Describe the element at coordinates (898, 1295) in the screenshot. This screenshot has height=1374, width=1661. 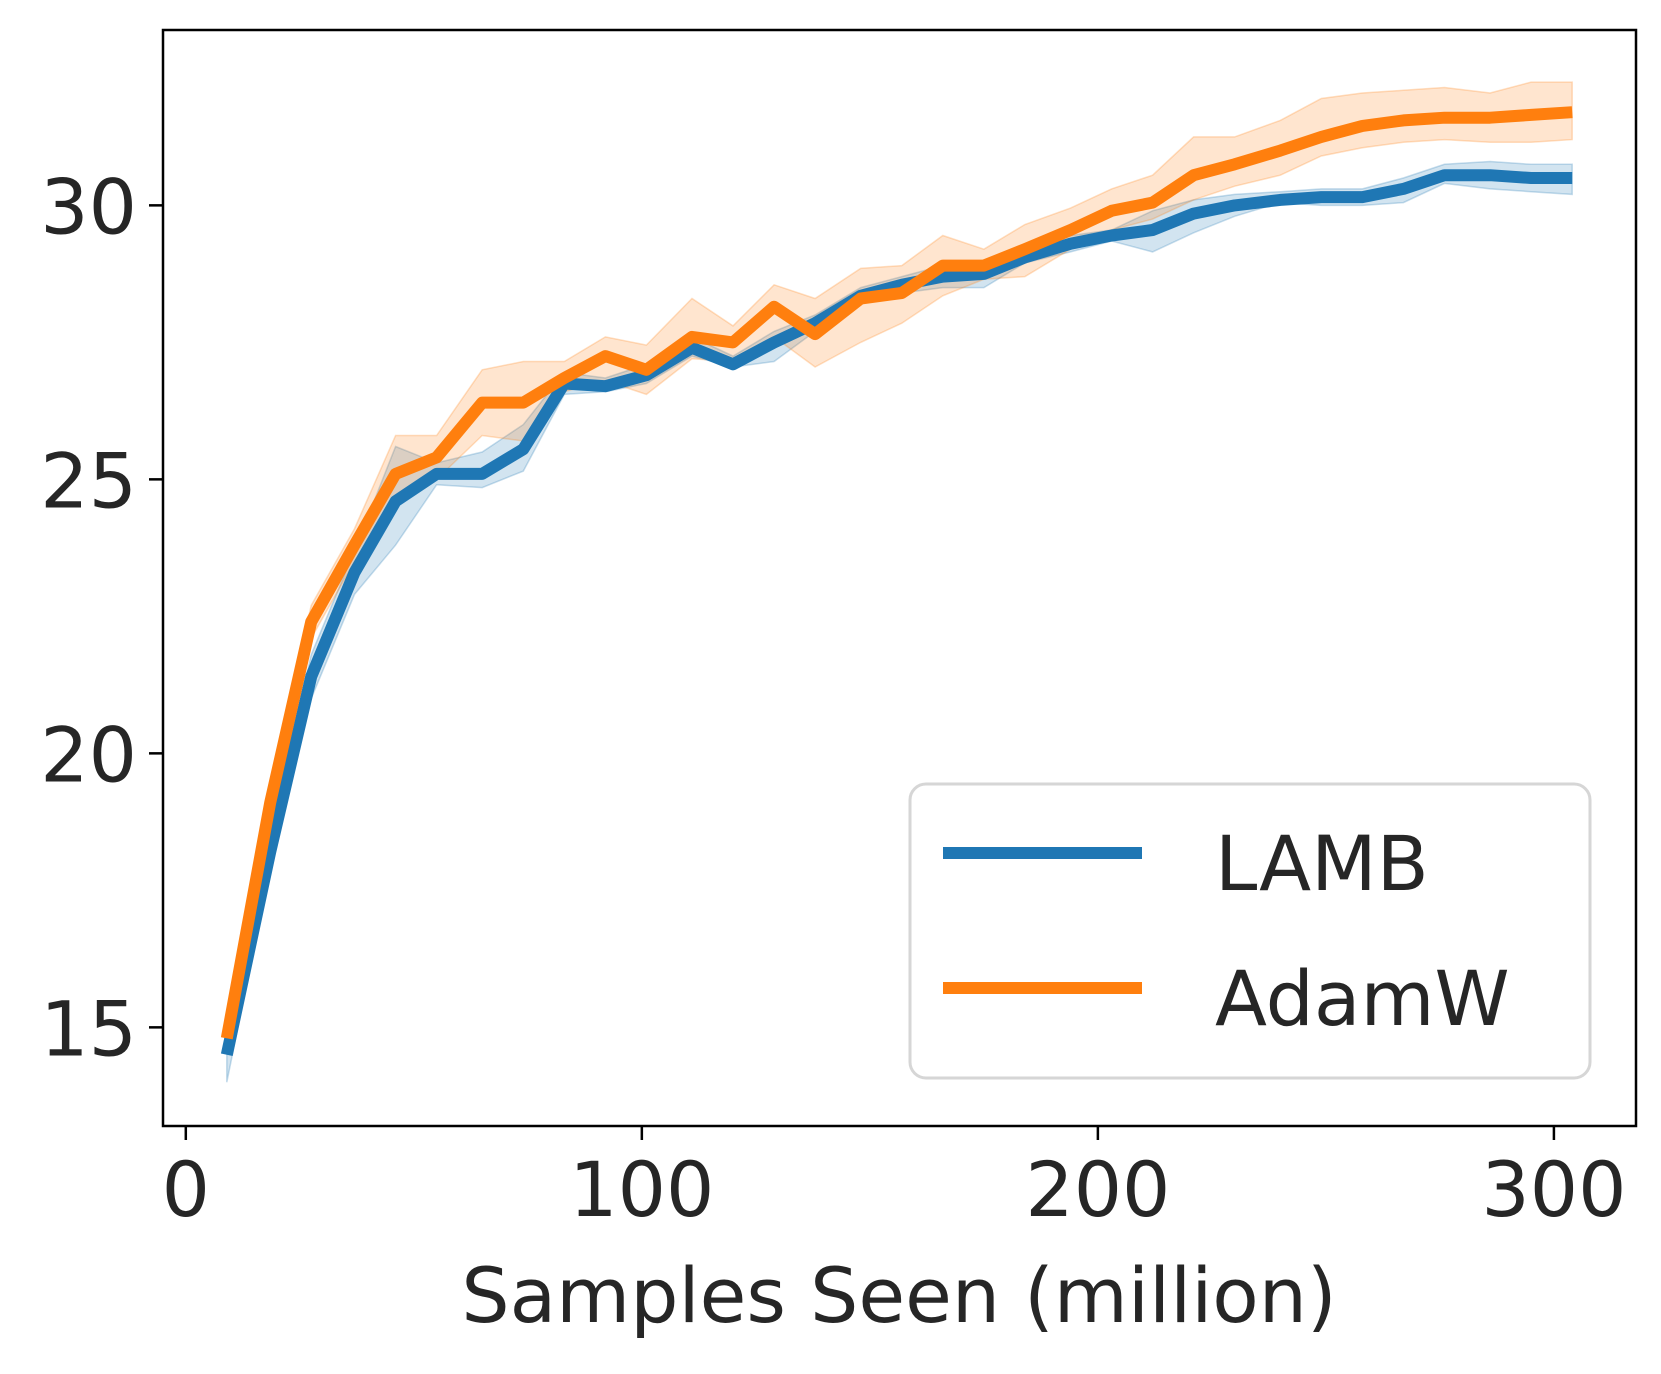
I see `x-axis-title: Samples Seen (million)` at that location.